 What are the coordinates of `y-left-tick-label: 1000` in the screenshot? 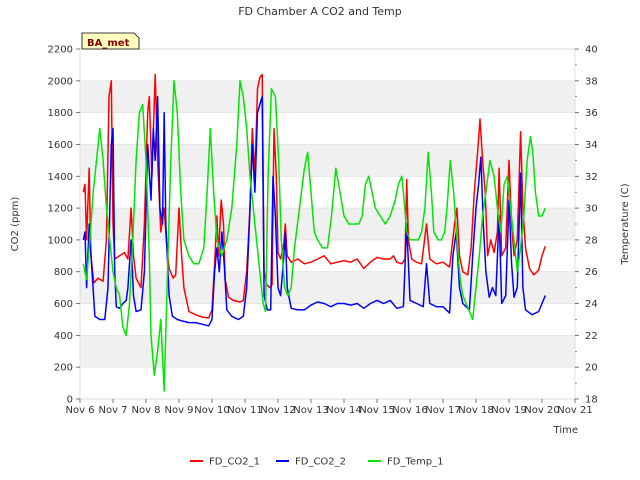 It's located at (60, 240).